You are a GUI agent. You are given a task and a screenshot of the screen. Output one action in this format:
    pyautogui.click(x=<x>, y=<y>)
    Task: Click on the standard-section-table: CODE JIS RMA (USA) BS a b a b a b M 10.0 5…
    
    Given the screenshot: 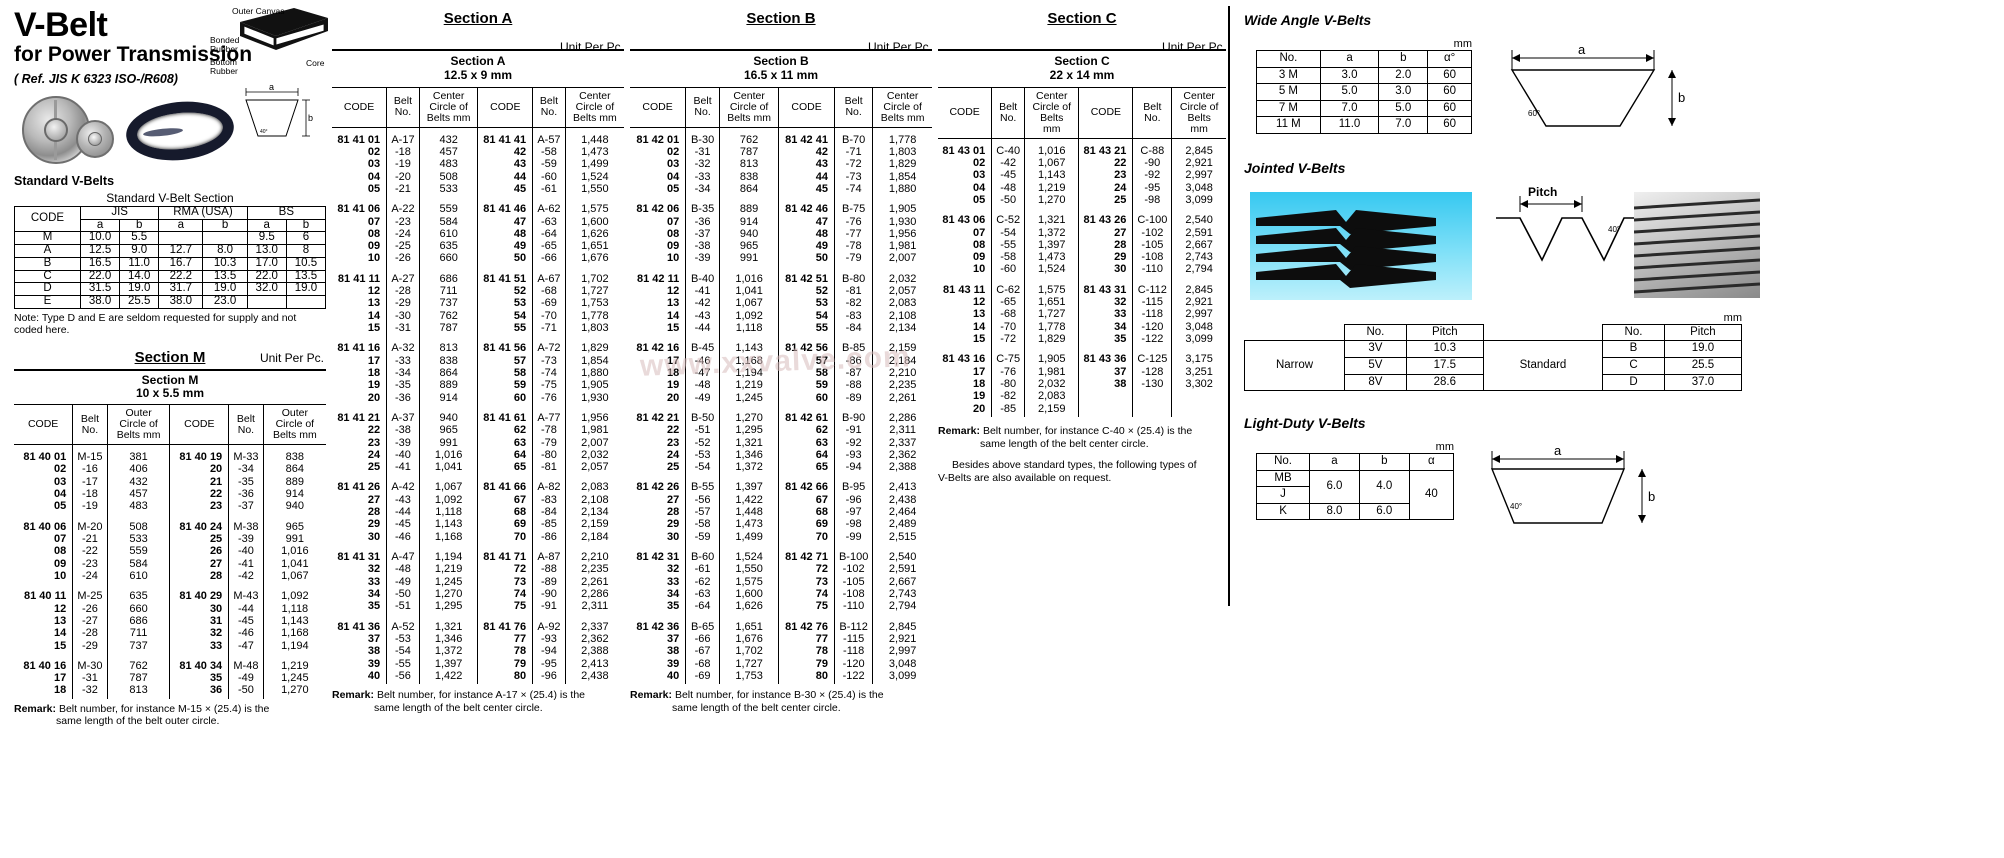 What is the action you would take?
    pyautogui.click(x=170, y=257)
    